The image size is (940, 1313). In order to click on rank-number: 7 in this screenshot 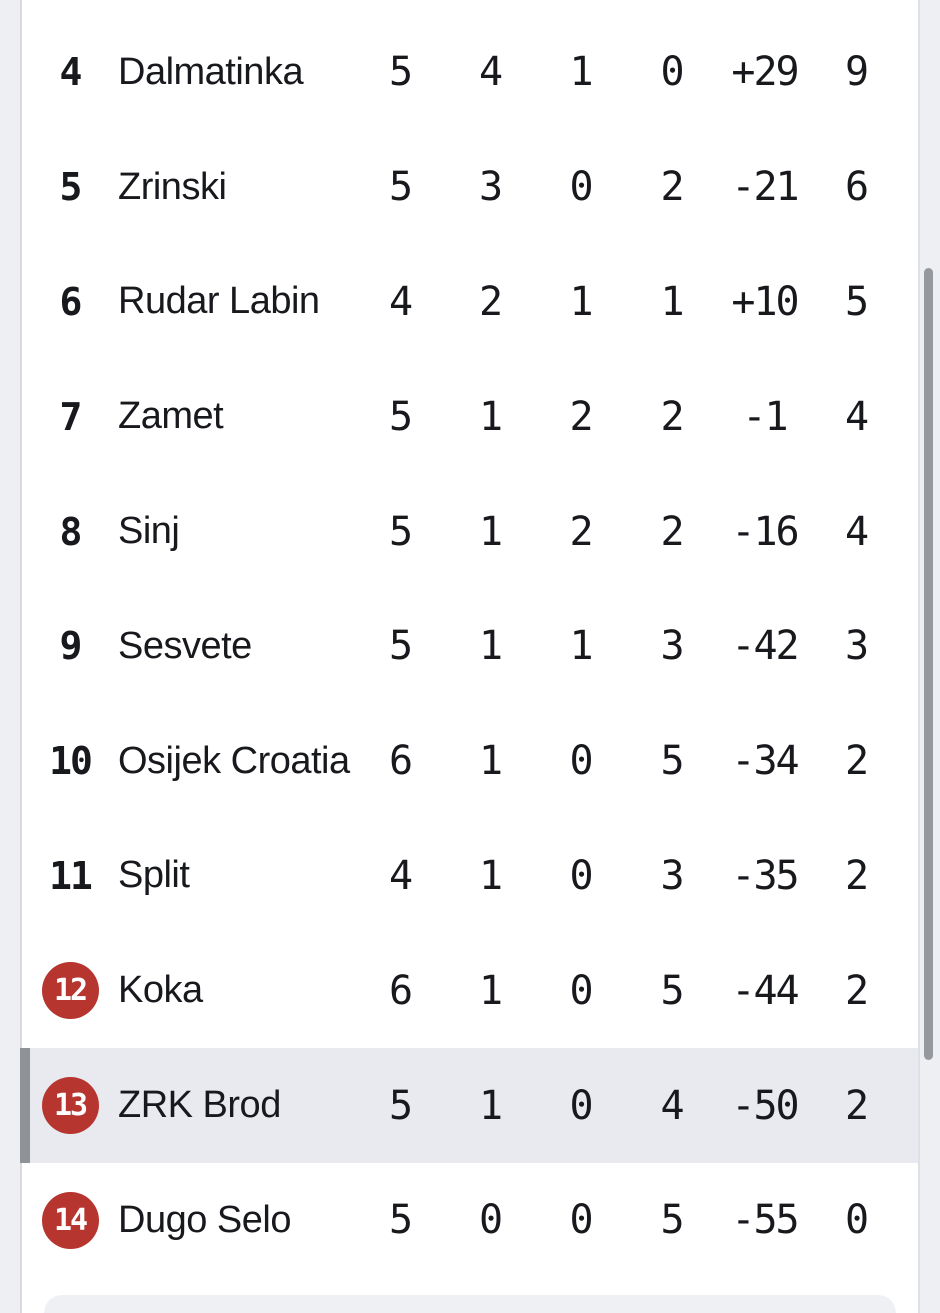, I will do `click(71, 416)`.